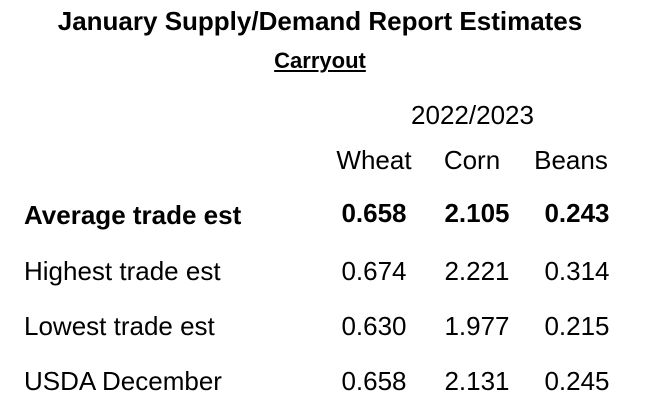  I want to click on column-header-beans: Beans, so click(571, 160).